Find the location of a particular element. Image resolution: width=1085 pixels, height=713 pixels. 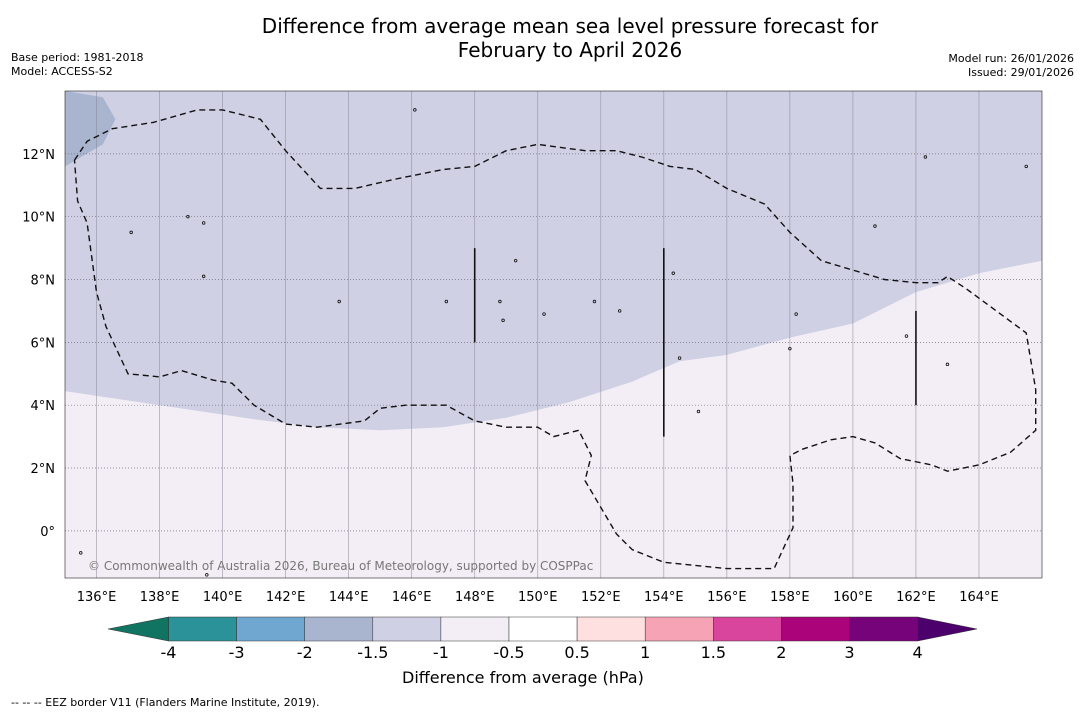

meta-right: Model run: 26/01/2026 Issued: 29/01/2026 is located at coordinates (1011, 66).